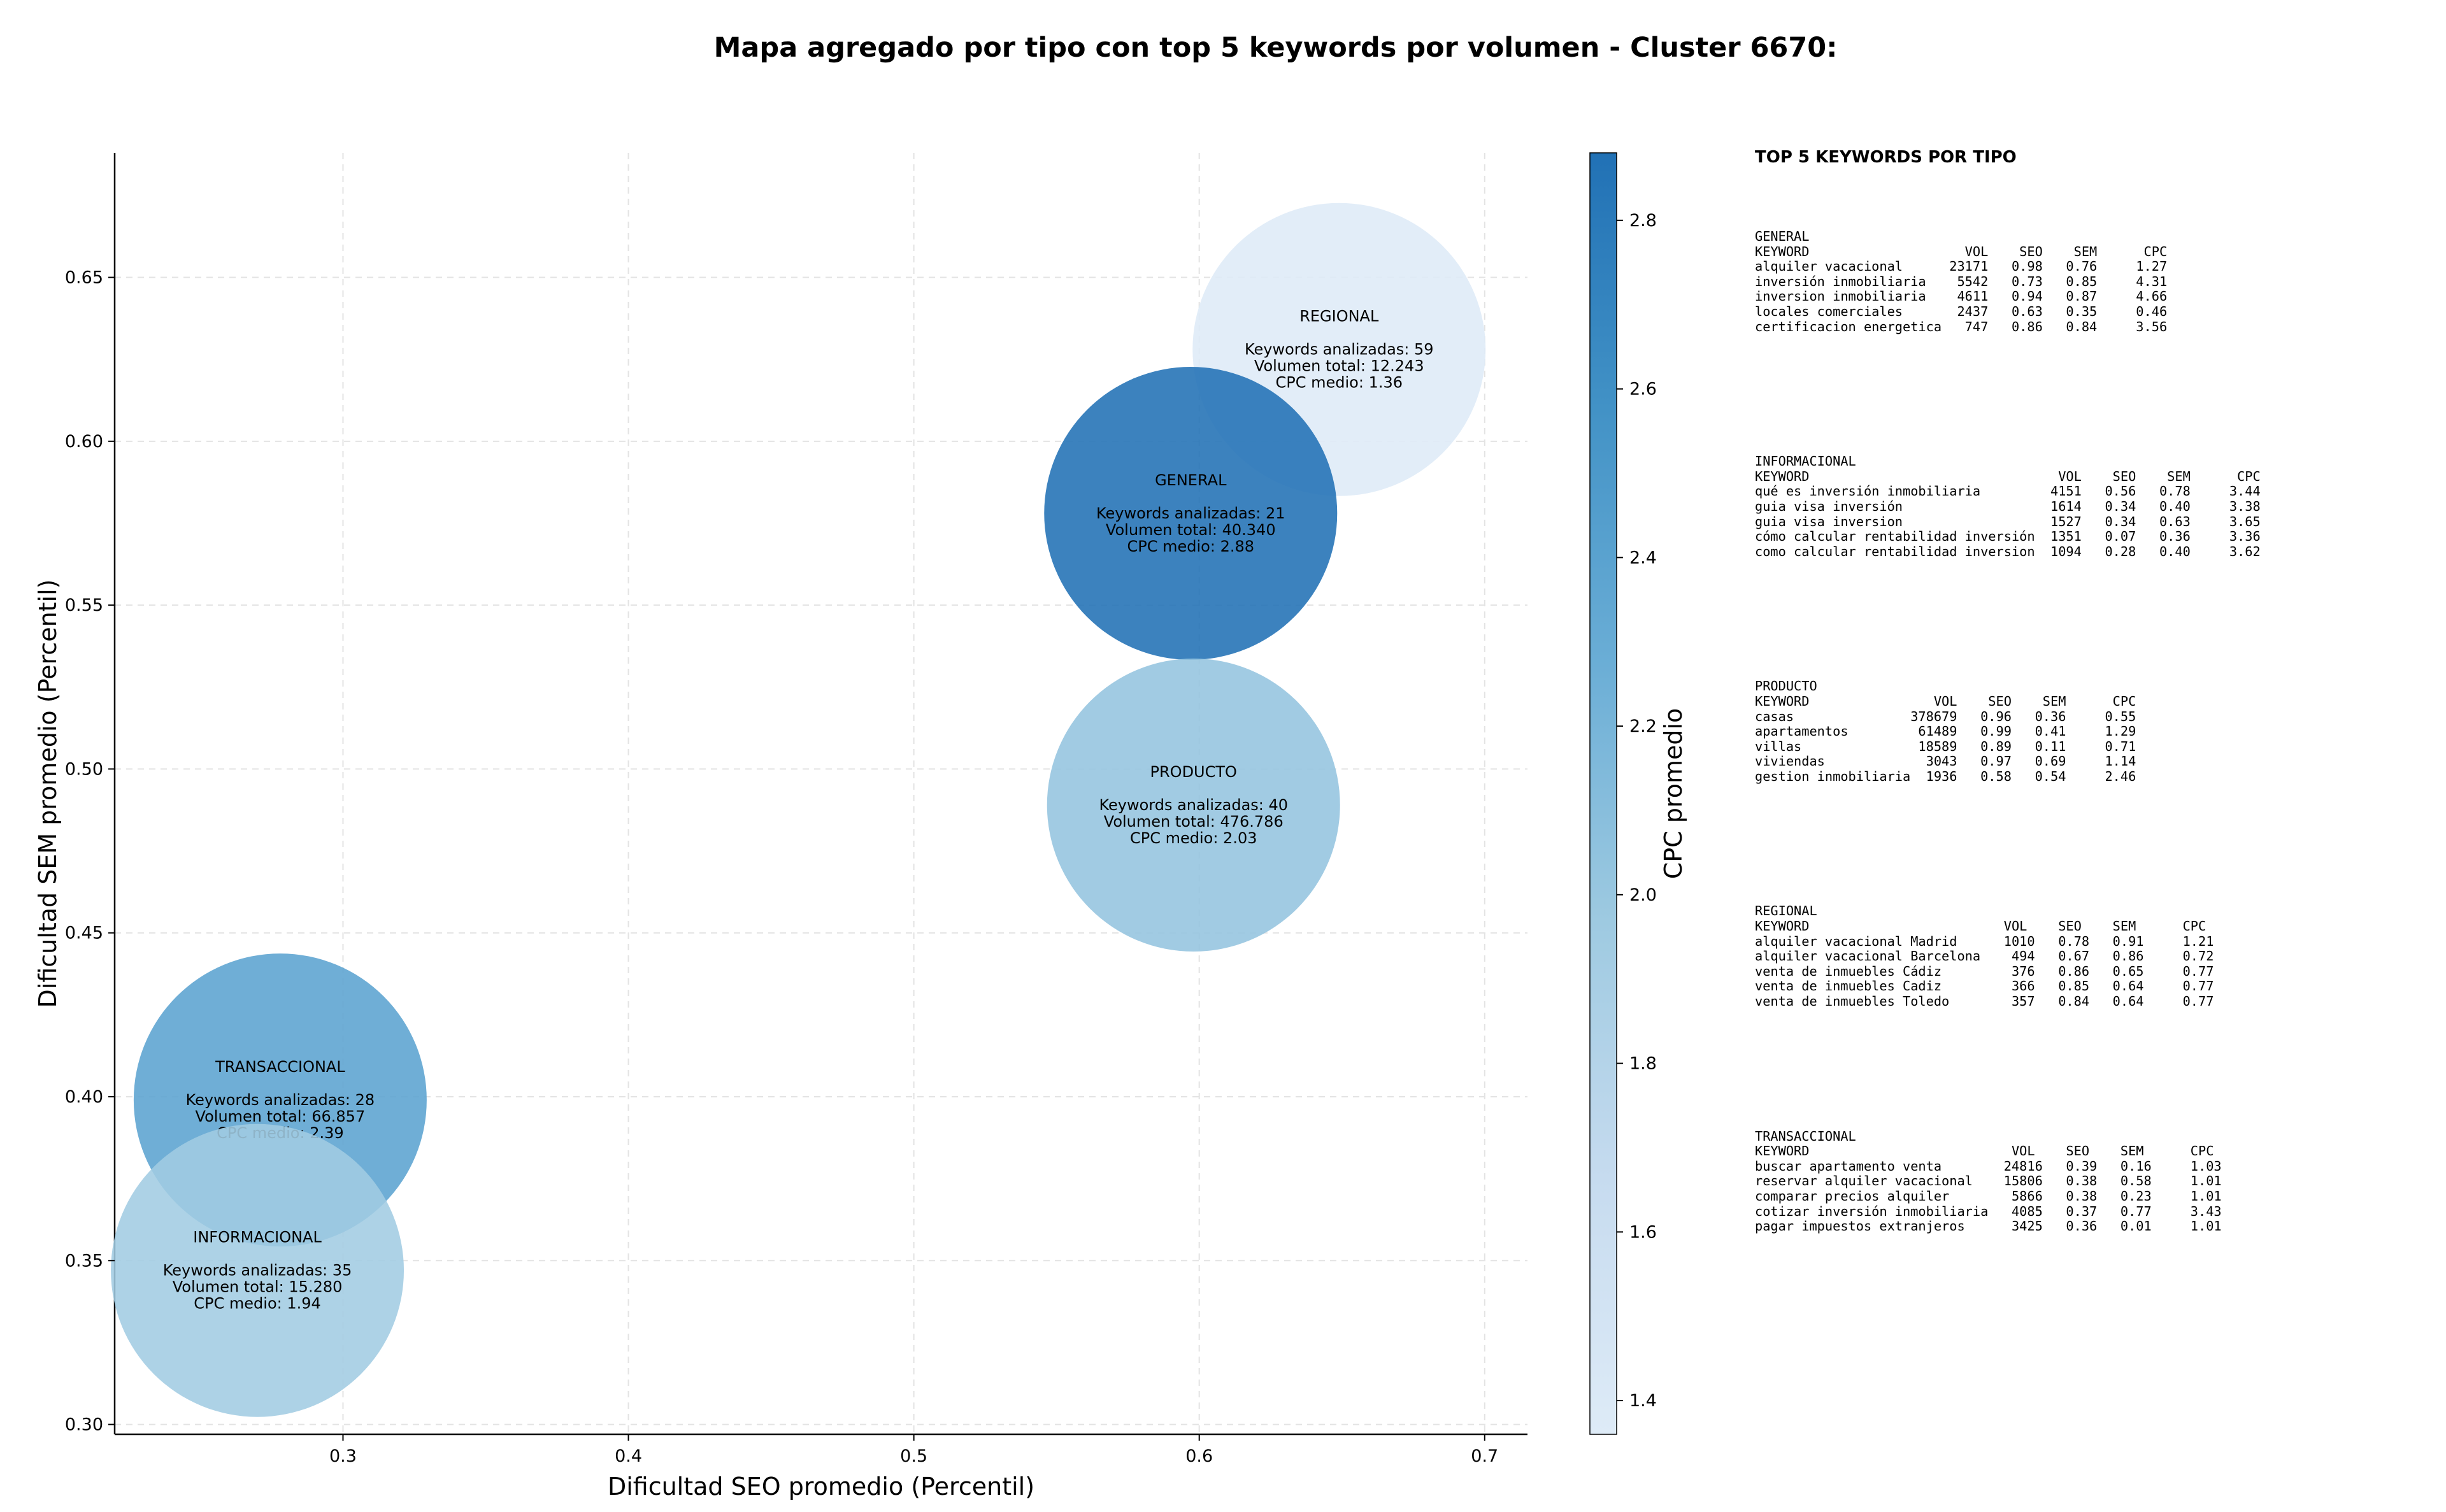 Image resolution: width=2446 pixels, height=1512 pixels. I want to click on colorbar-label: CPC promedio, so click(1673, 794).